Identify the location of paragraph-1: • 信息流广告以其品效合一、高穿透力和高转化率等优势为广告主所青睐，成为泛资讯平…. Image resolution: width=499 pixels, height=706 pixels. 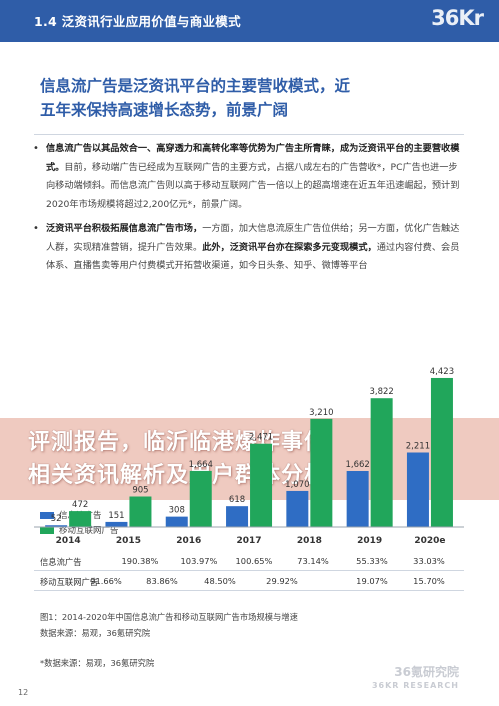
(248, 177).